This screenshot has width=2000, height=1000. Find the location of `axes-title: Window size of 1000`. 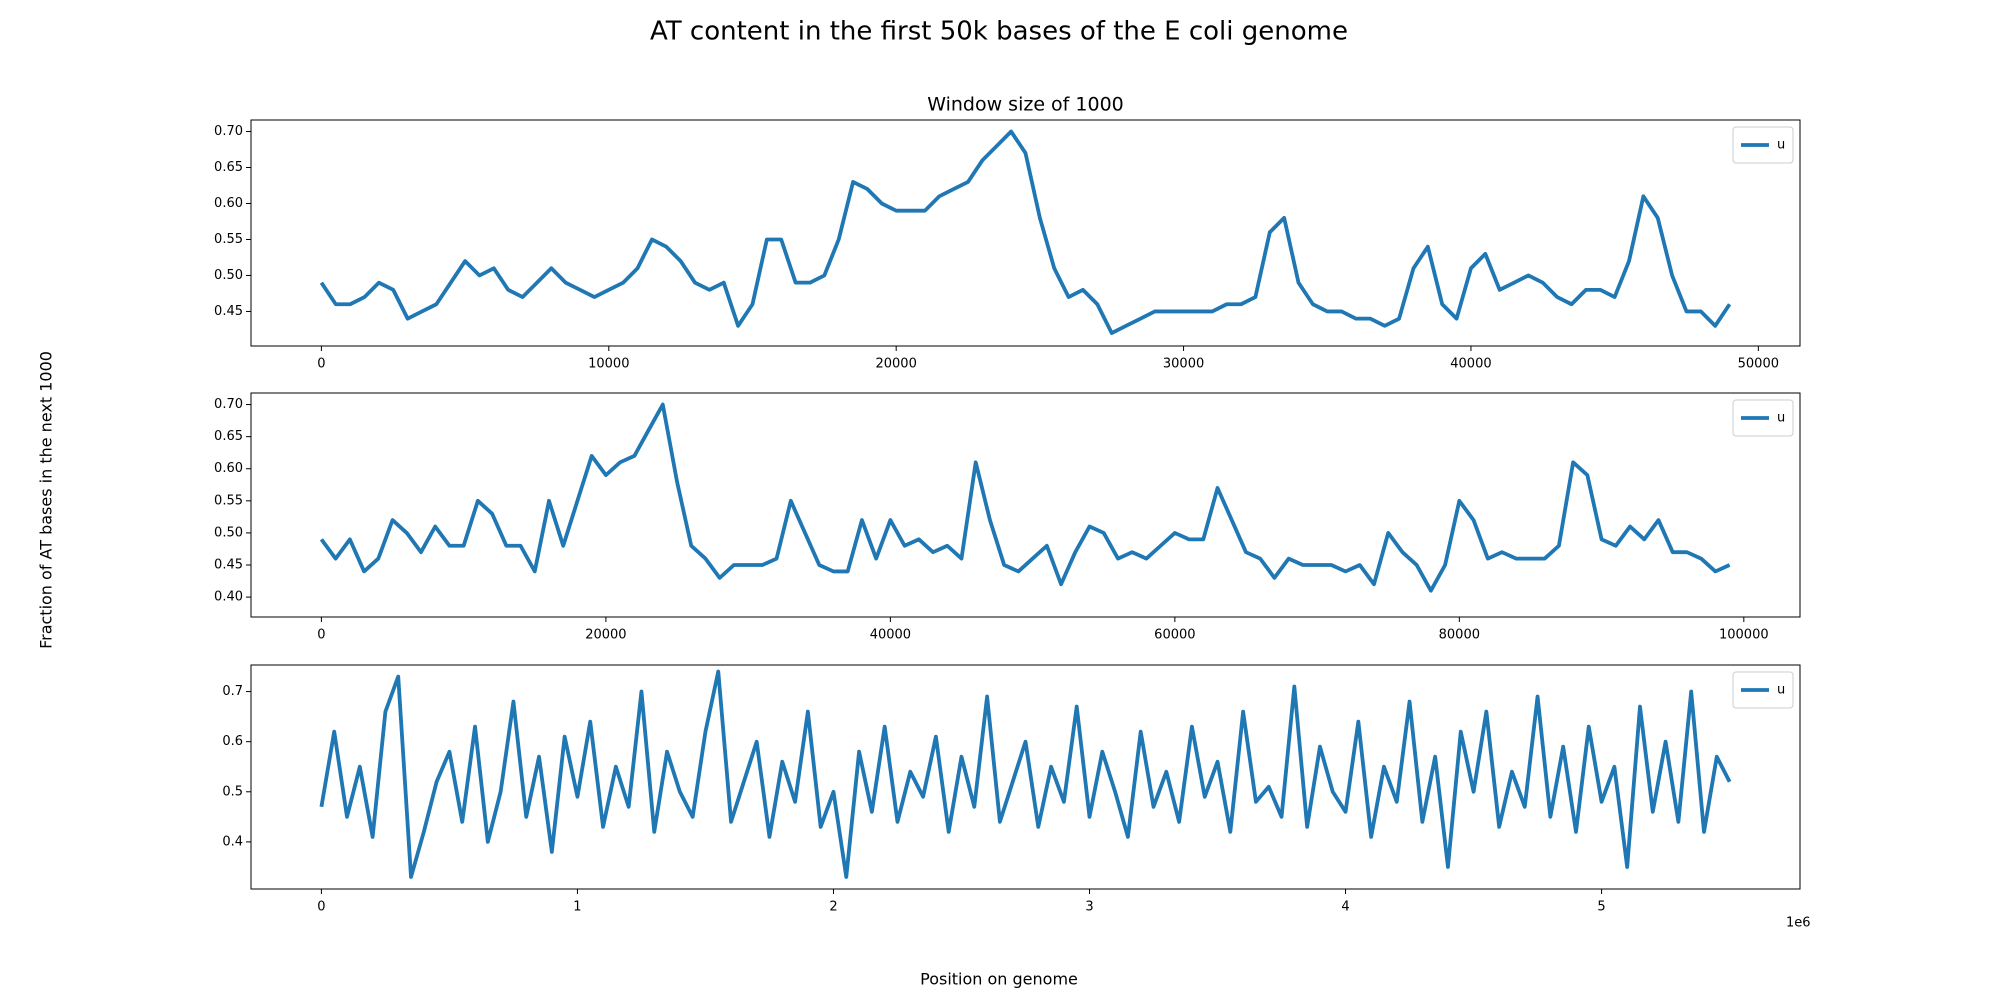

axes-title: Window size of 1000 is located at coordinates (1025, 105).